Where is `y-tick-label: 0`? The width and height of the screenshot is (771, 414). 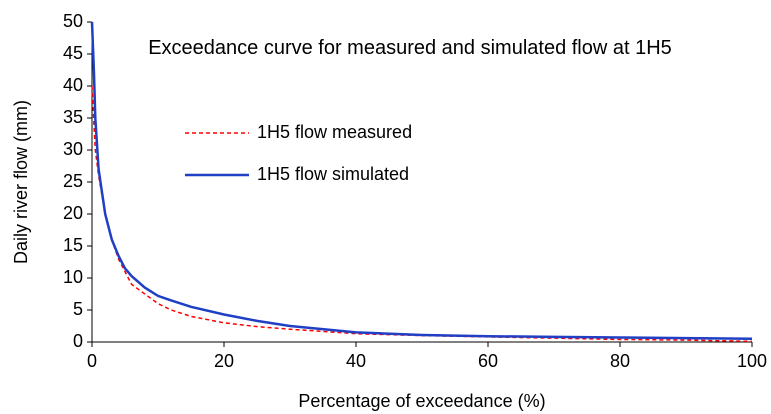
y-tick-label: 0 is located at coordinates (78, 341).